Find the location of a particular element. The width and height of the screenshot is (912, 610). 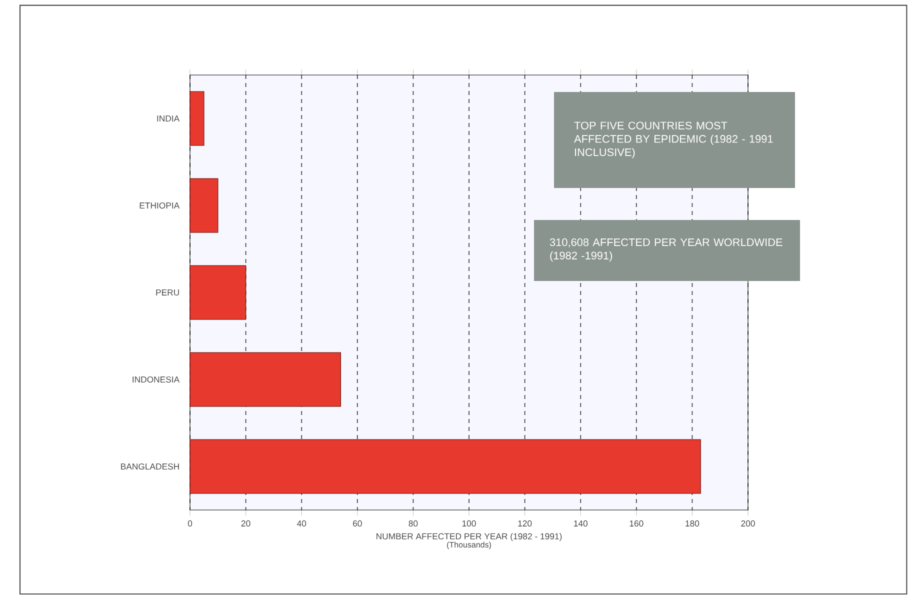

x-tick-label: 180 is located at coordinates (693, 523).